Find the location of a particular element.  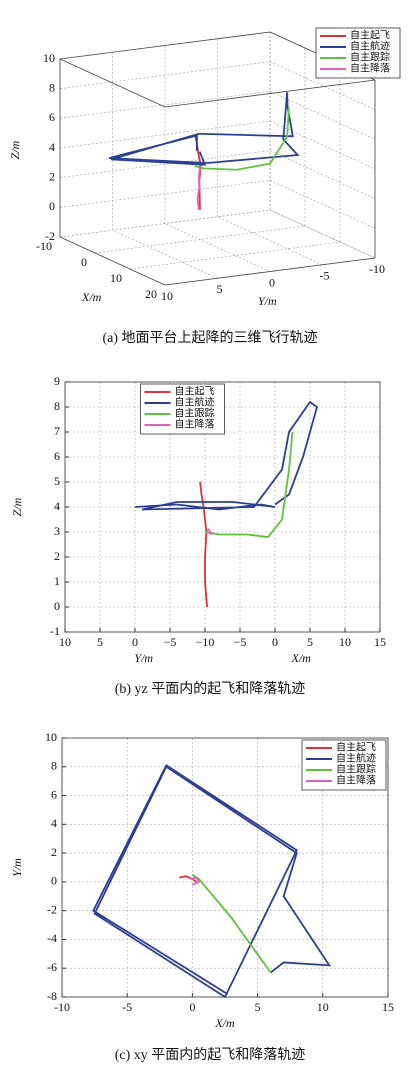

z-tick-label: 8 is located at coordinates (52, 87).